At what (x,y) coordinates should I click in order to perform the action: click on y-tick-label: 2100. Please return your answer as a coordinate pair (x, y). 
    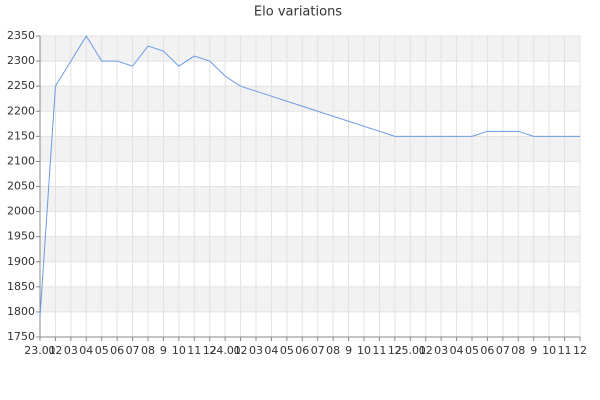
    Looking at the image, I should click on (21, 160).